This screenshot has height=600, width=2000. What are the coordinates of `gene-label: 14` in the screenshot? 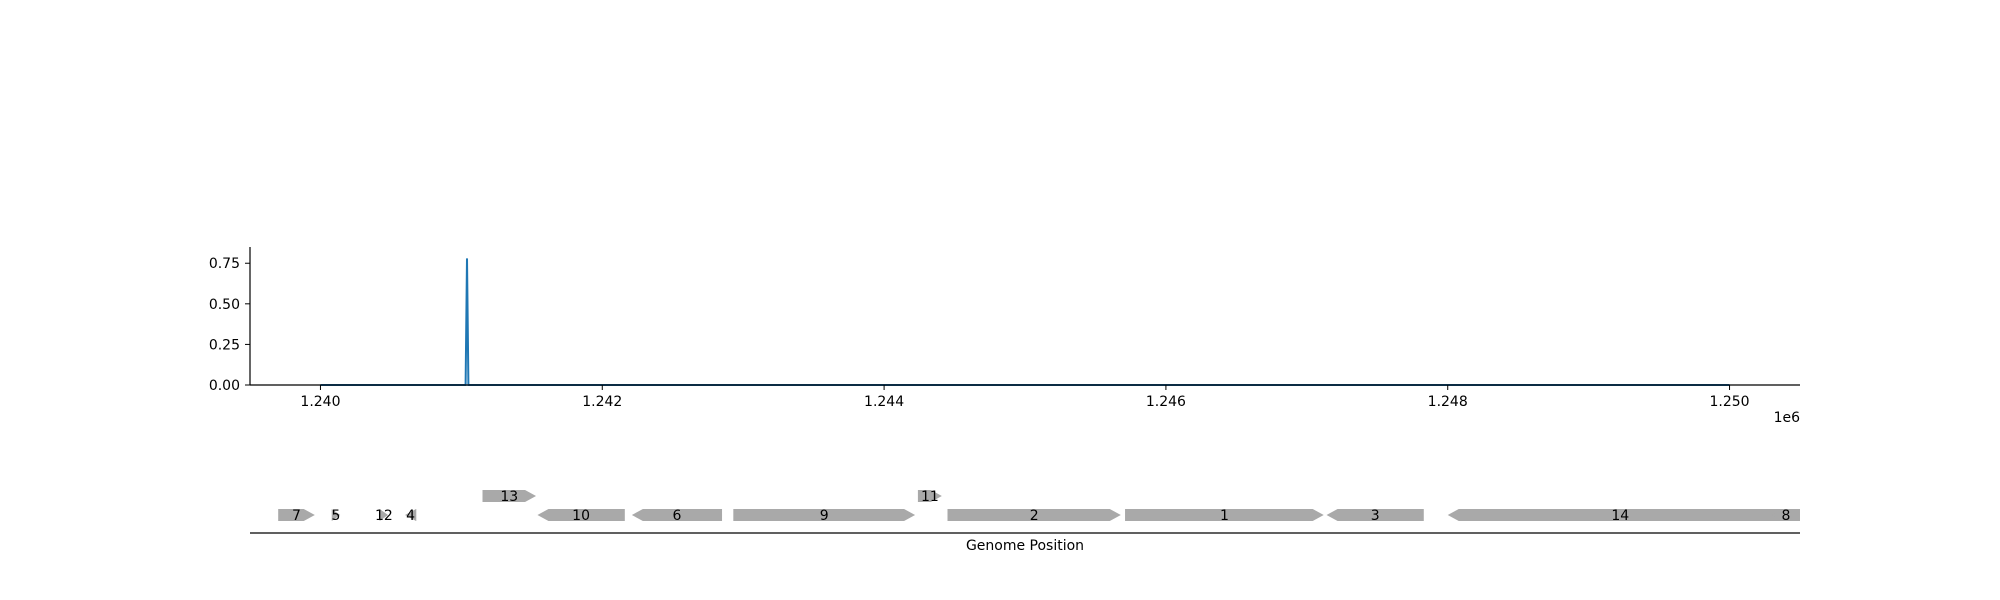 It's located at (1620, 516).